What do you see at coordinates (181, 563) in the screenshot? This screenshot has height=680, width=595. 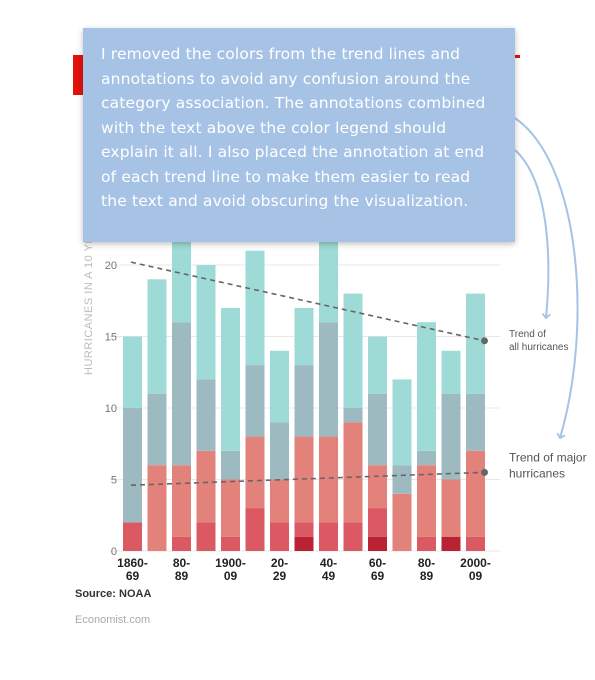 I see `x-tick-2-line-0: 80-` at bounding box center [181, 563].